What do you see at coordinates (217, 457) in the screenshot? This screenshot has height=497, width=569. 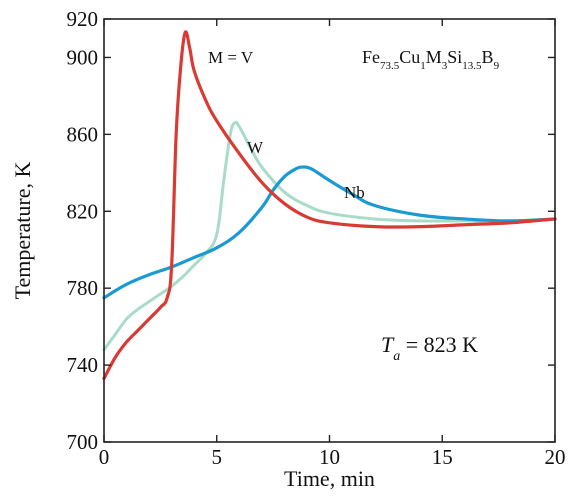 I see `x-tick-label: 5` at bounding box center [217, 457].